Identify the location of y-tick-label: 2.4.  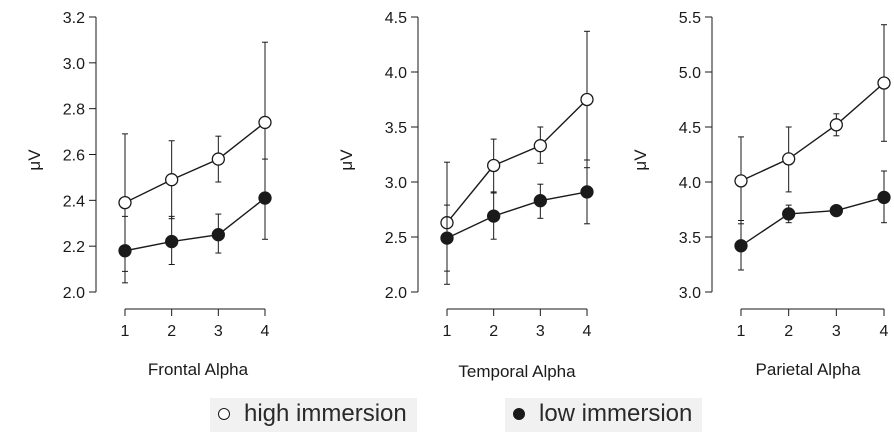
(74, 201).